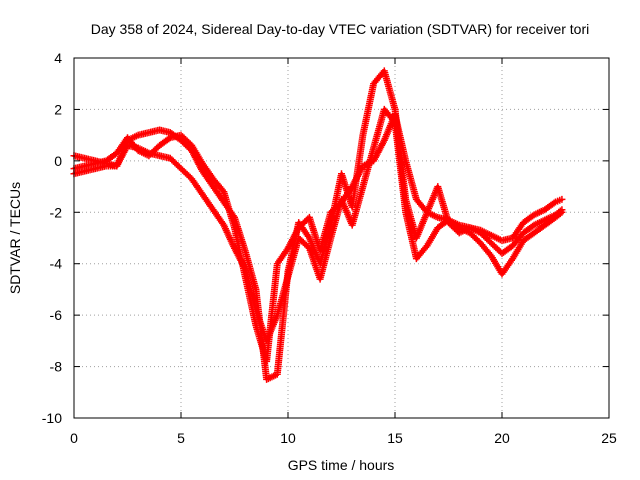 The width and height of the screenshot is (640, 480). What do you see at coordinates (56, 264) in the screenshot?
I see `y-tick-label: -4` at bounding box center [56, 264].